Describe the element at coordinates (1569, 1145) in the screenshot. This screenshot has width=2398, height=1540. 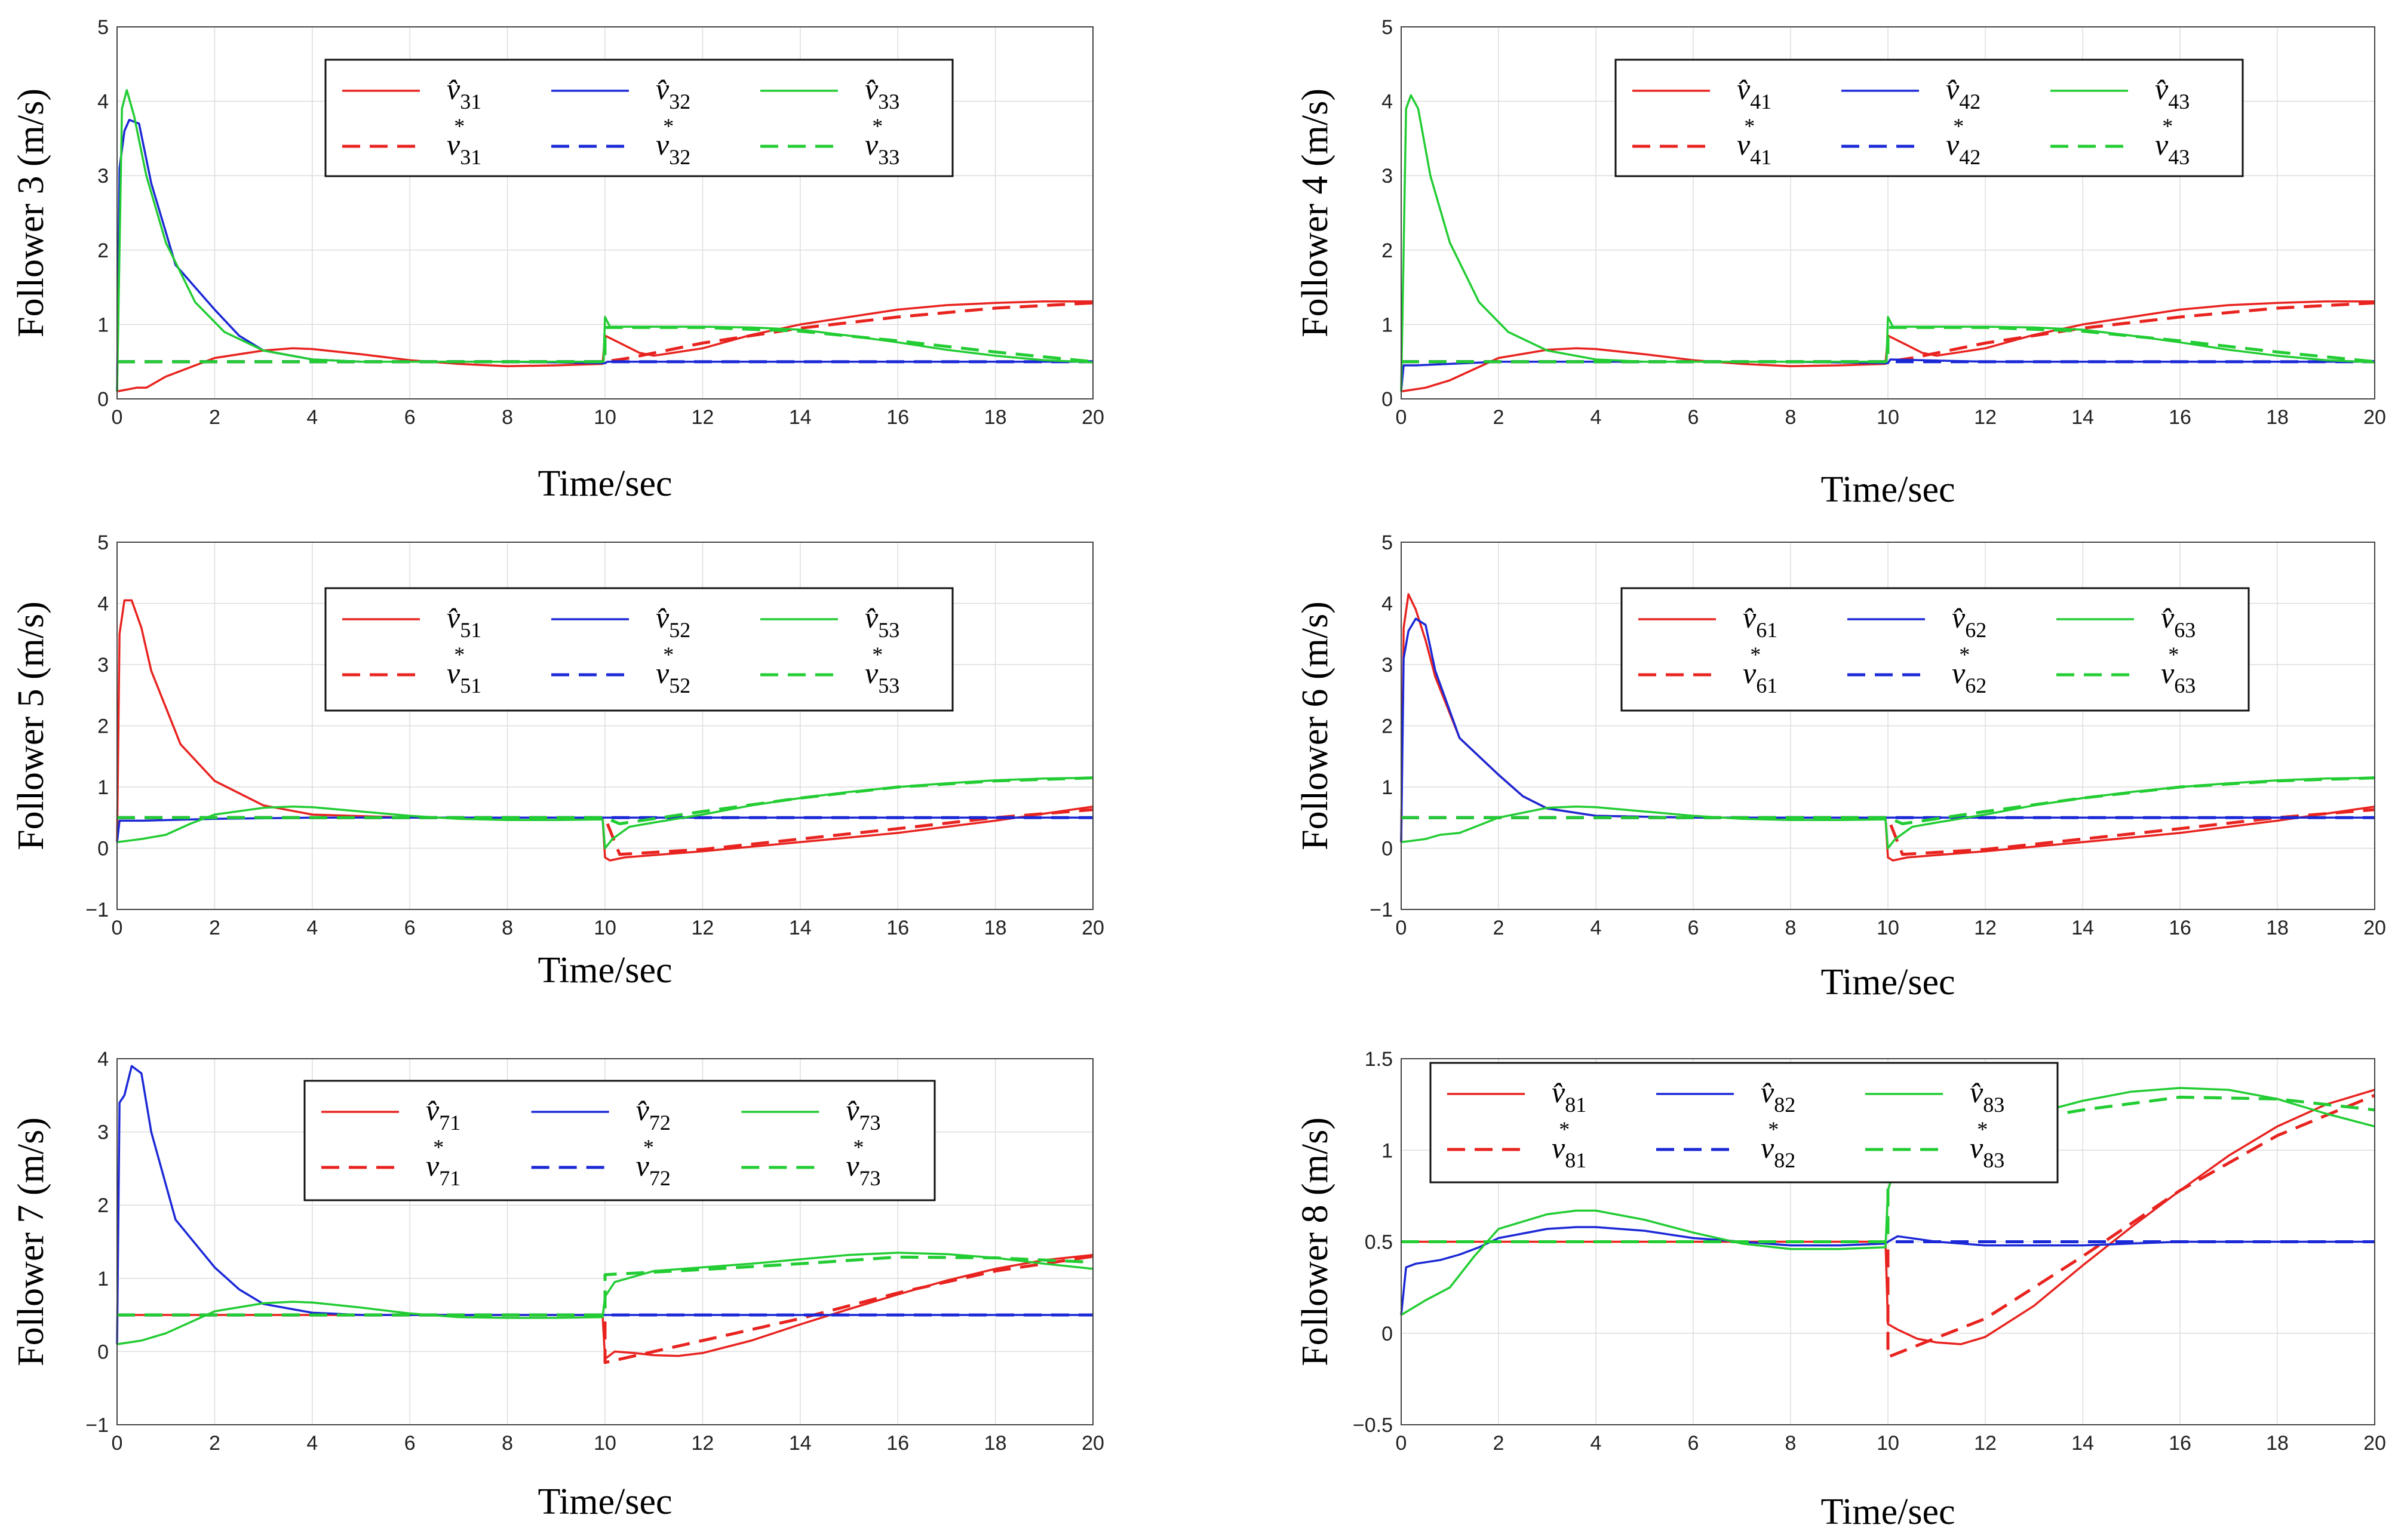
I see `legend-label-81-ref: v81*` at that location.